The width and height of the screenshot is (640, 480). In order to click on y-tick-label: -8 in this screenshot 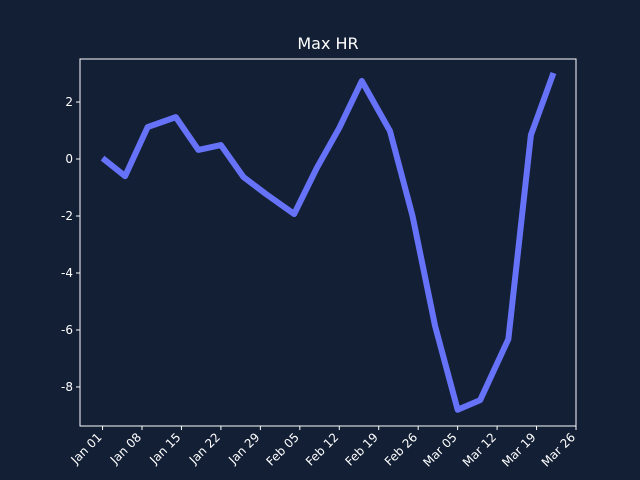, I will do `click(67, 387)`.